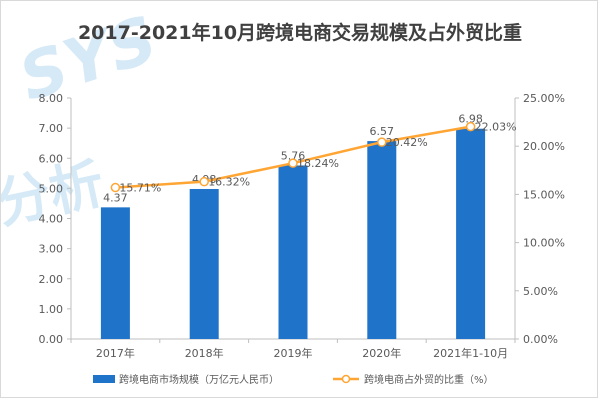 The image size is (600, 403). What do you see at coordinates (51, 219) in the screenshot?
I see `y-left-tick-label: 4.00` at bounding box center [51, 219].